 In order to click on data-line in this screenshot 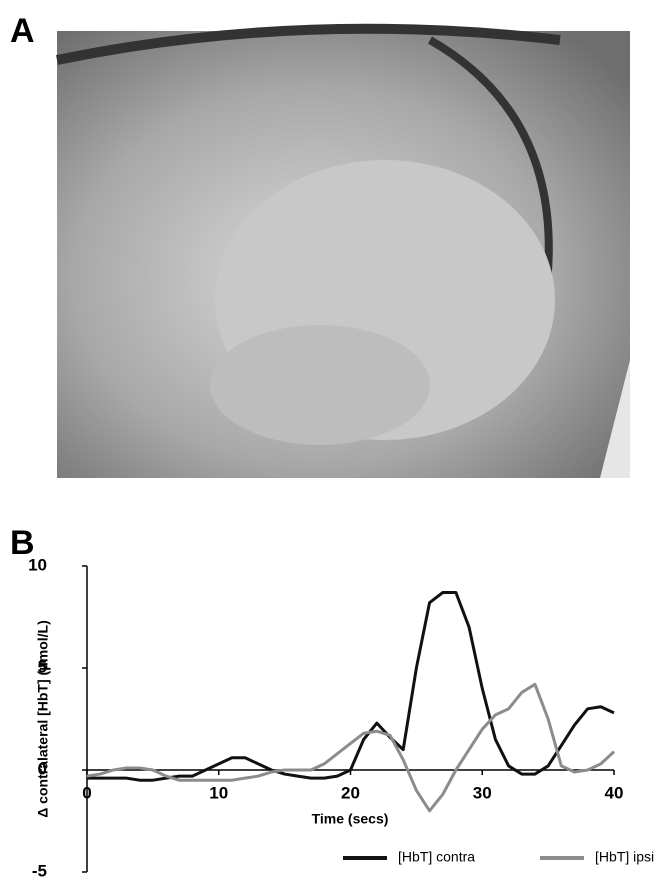, I will do `click(351, 747)`.